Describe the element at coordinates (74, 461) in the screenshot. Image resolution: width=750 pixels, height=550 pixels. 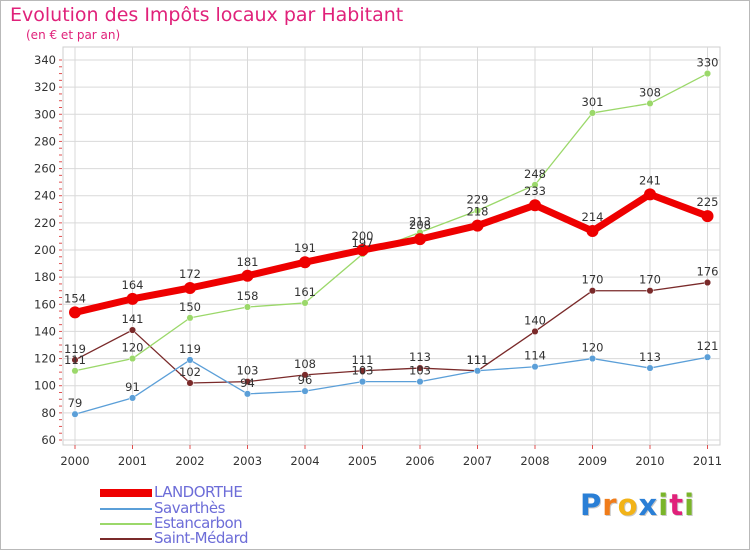
I see `x-tick-label: 2000` at that location.